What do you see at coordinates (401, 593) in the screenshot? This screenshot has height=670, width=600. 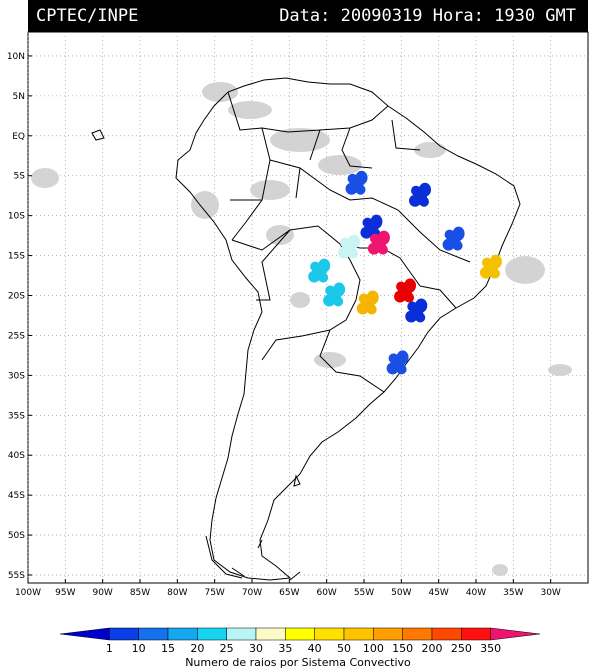 I see `lon-tick-label: 50W` at bounding box center [401, 593].